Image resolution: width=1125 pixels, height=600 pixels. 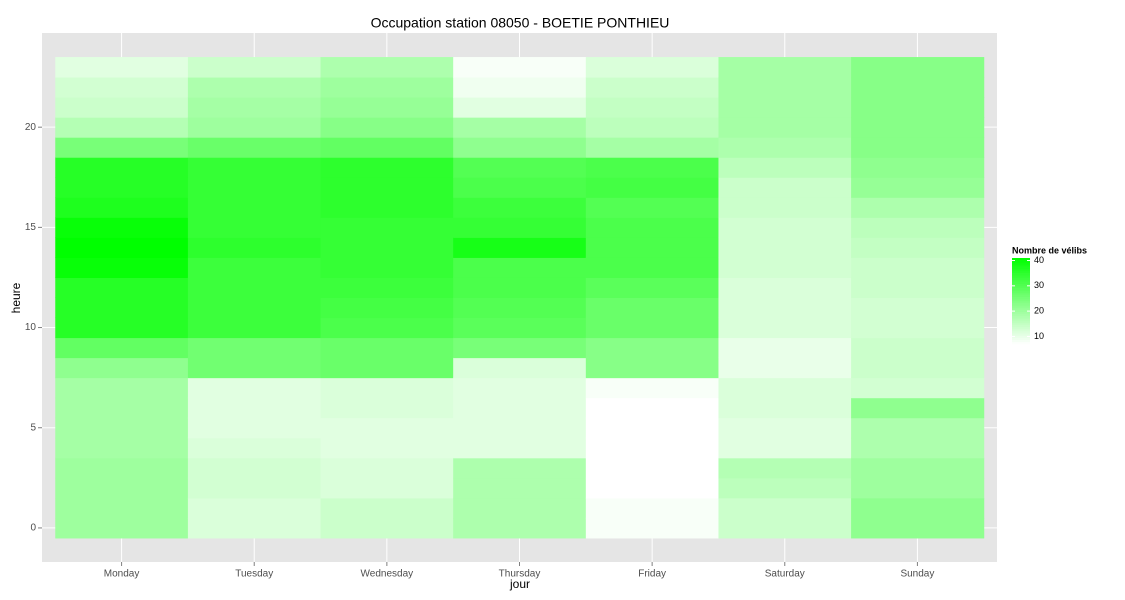 What do you see at coordinates (519, 584) in the screenshot?
I see `x-axis-label: jour` at bounding box center [519, 584].